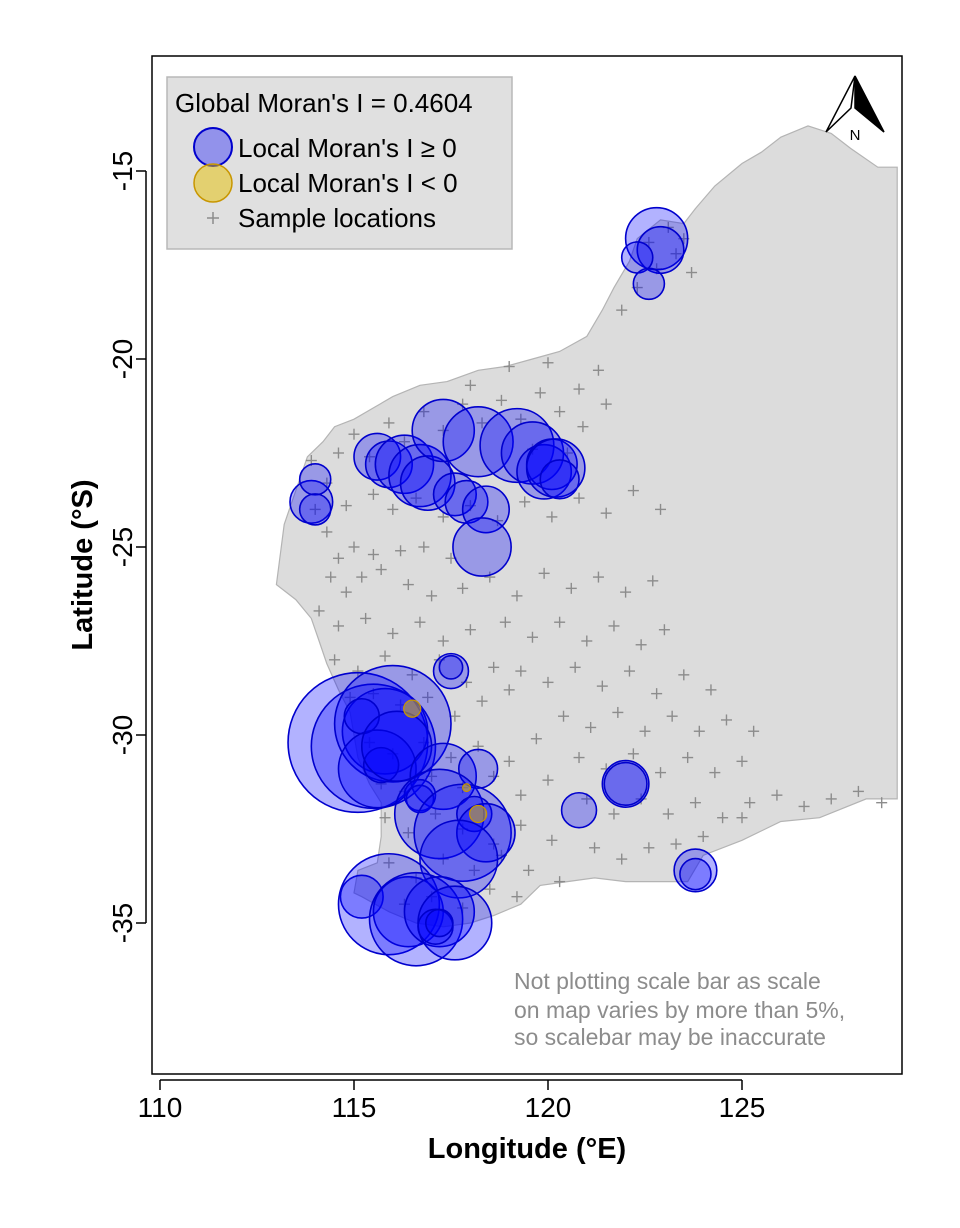 Image resolution: width=960 pixels, height=1228 pixels. What do you see at coordinates (667, 981) in the screenshot?
I see `note-line-1: Not plotting scale bar as scale` at bounding box center [667, 981].